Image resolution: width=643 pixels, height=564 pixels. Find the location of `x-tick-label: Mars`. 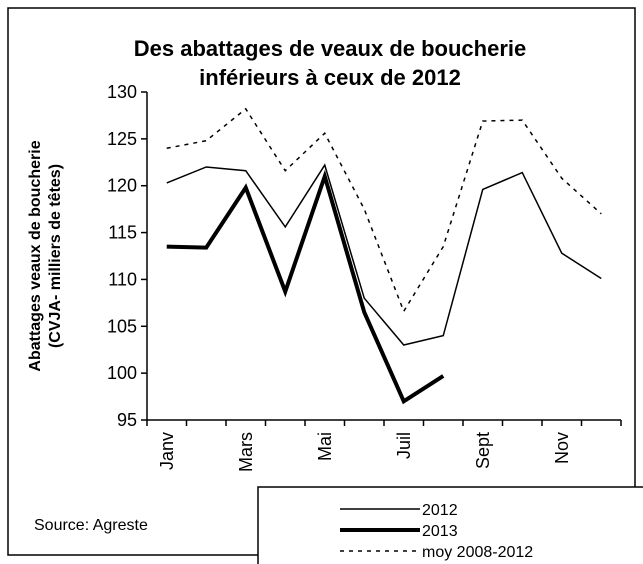

x-tick-label: Mars is located at coordinates (246, 452).